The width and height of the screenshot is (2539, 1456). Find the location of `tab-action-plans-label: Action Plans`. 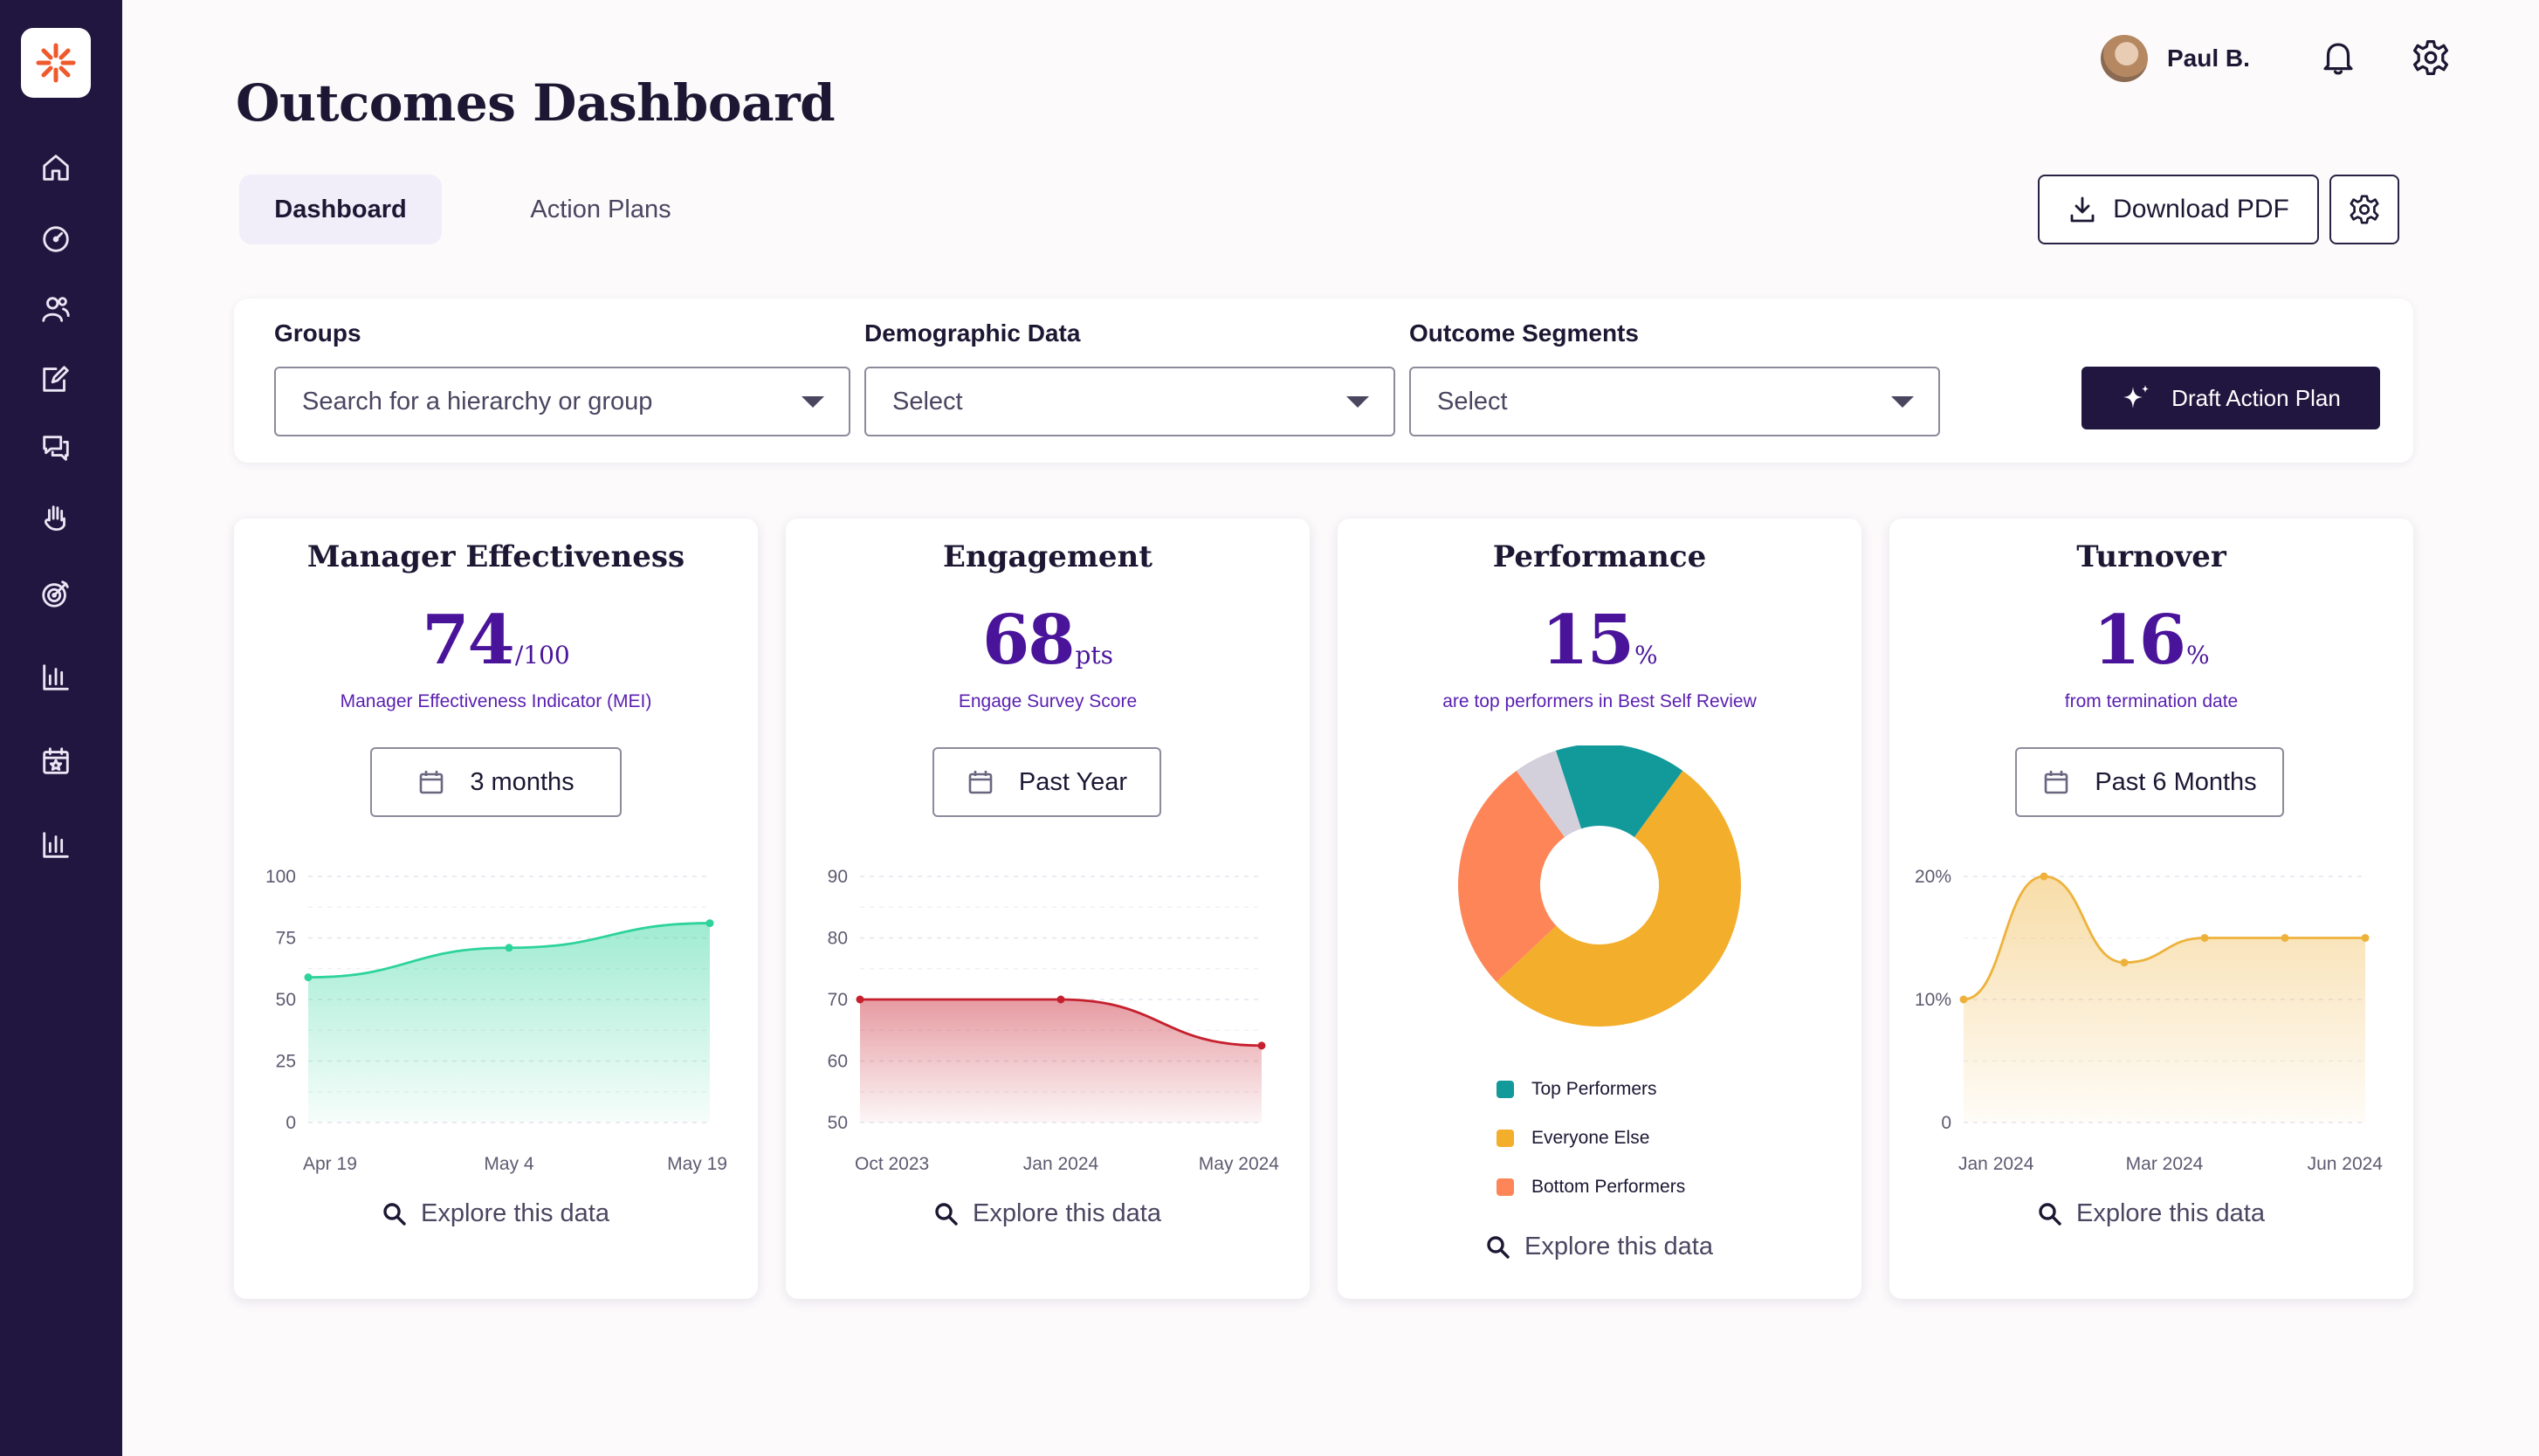

tab-action-plans-label: Action Plans is located at coordinates (600, 209).